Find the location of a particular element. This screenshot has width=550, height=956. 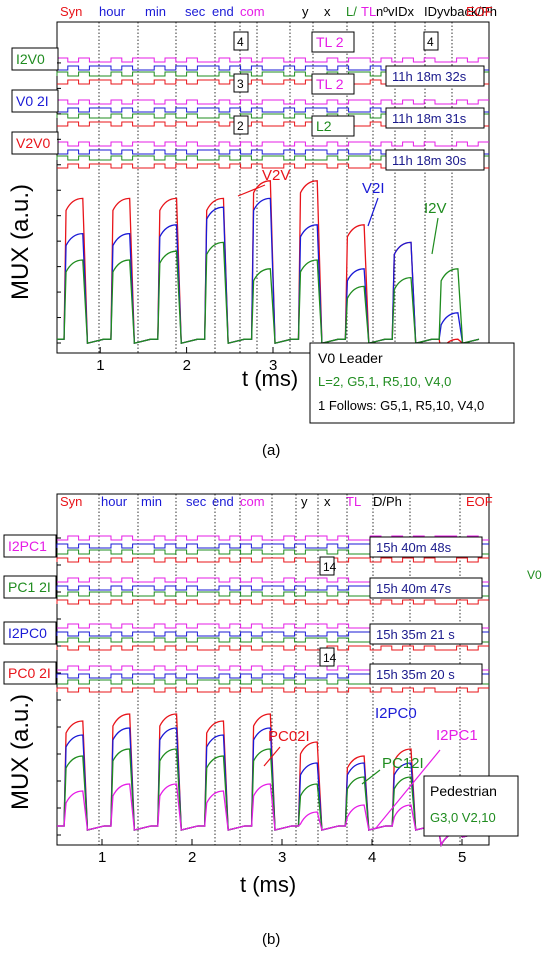

row-label: I2PC1 is located at coordinates (27, 546).